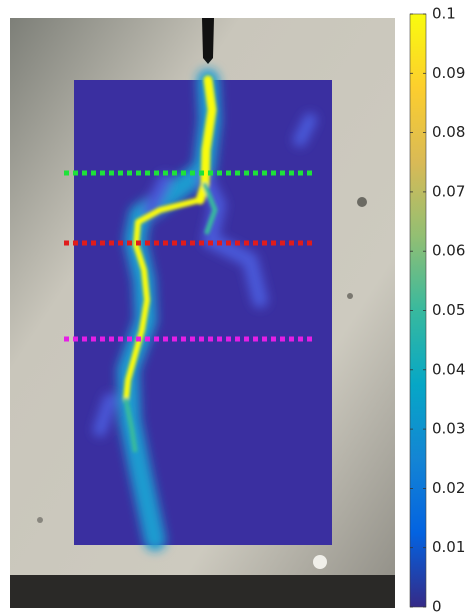  Describe the element at coordinates (448, 251) in the screenshot. I see `colorbar-tick-label: 0.06` at that location.